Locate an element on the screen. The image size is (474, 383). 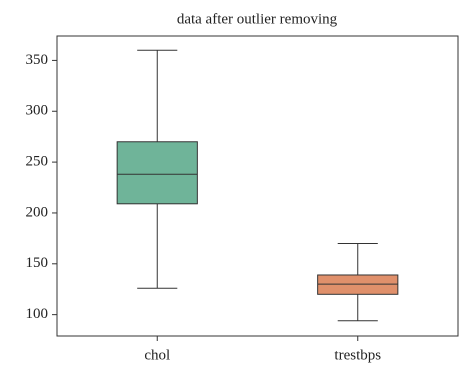
x-tick-label: trestbps is located at coordinates (357, 355).